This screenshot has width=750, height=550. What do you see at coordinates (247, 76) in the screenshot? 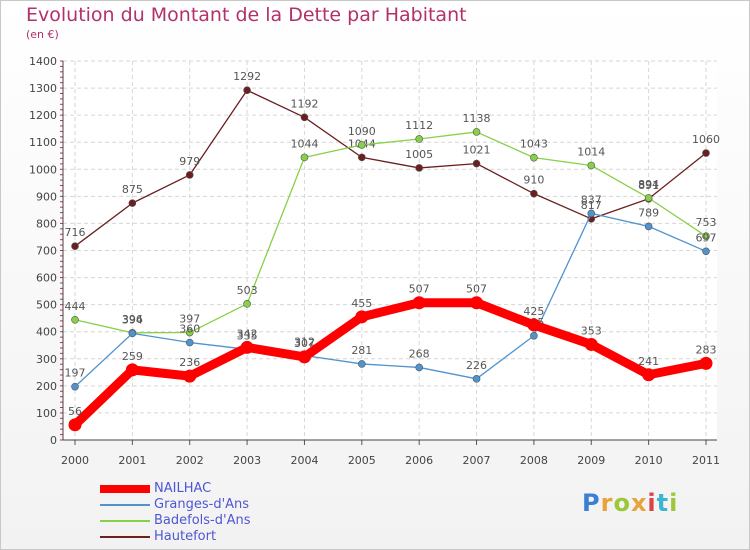
I see `data-label: 1292` at bounding box center [247, 76].